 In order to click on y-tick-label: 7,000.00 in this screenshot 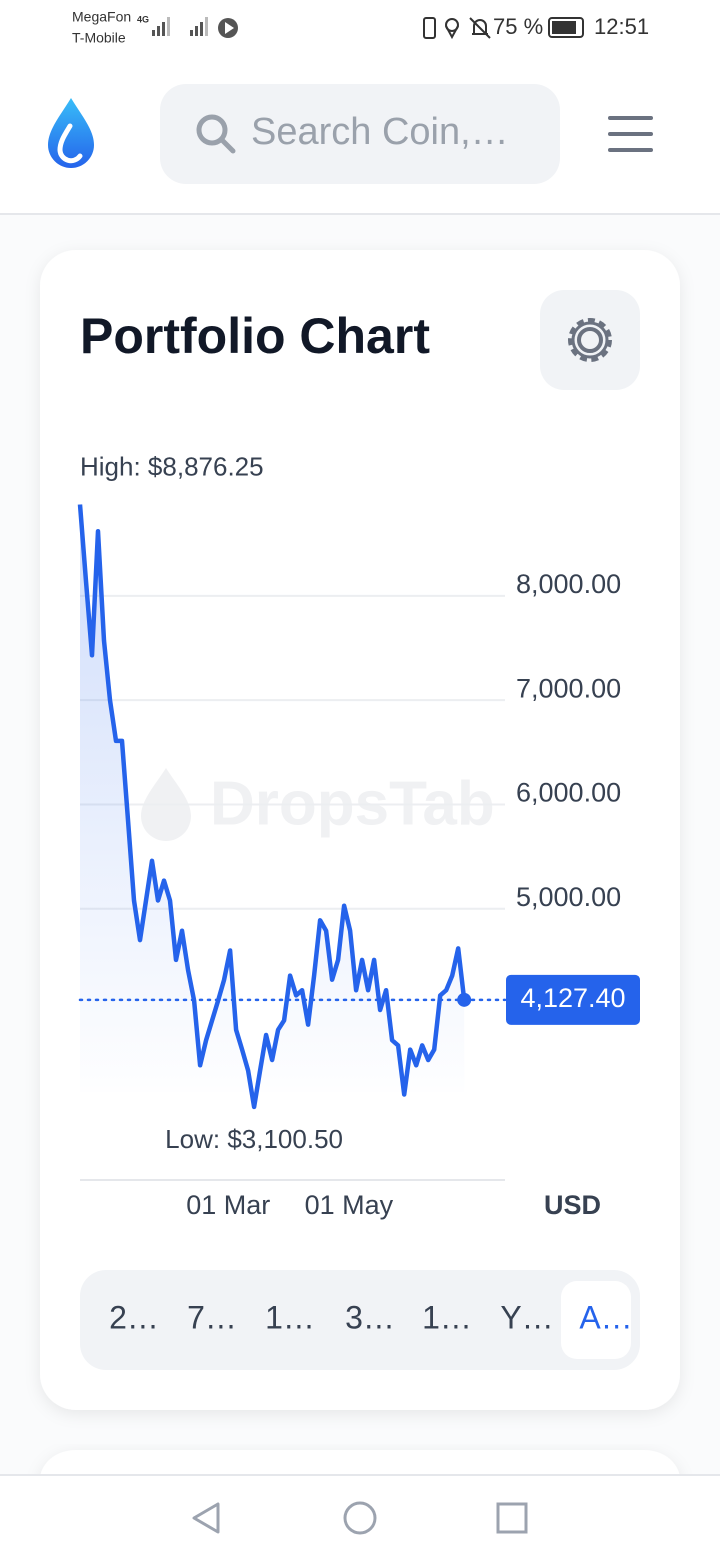, I will do `click(568, 688)`.